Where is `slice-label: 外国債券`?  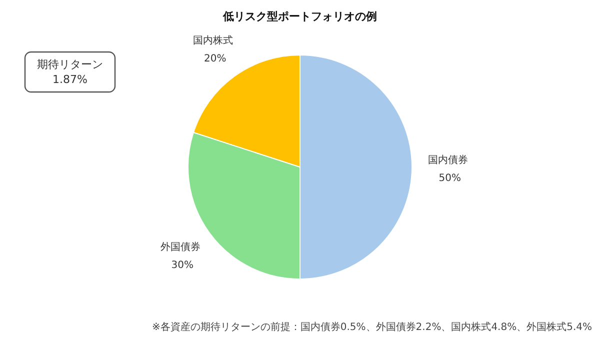 slice-label: 外国債券 is located at coordinates (180, 246).